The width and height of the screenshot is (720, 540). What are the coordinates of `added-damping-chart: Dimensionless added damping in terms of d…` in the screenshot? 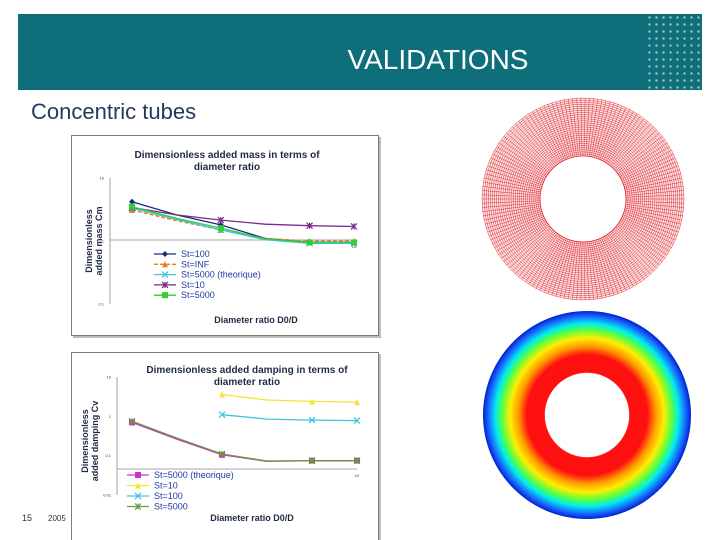 It's located at (225, 446).